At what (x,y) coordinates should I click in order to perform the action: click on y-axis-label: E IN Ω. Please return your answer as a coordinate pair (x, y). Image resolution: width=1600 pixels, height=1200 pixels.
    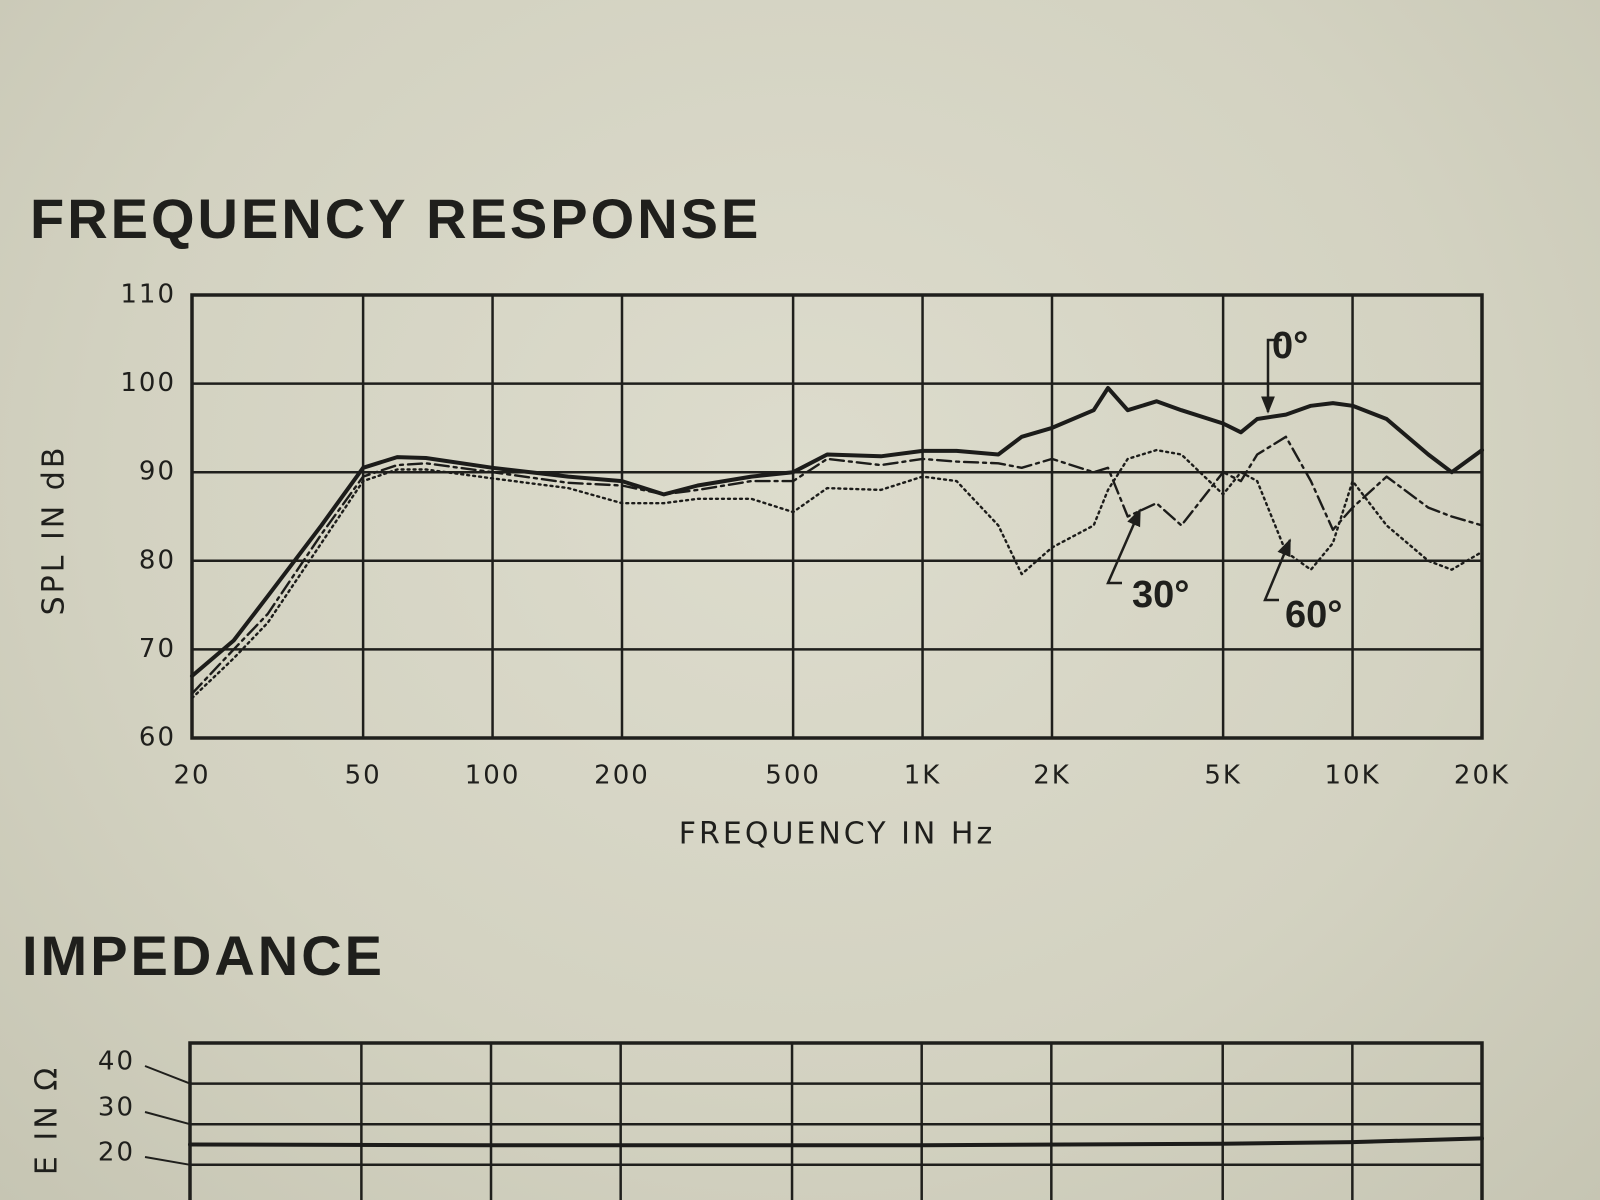
    Looking at the image, I should click on (47, 1120).